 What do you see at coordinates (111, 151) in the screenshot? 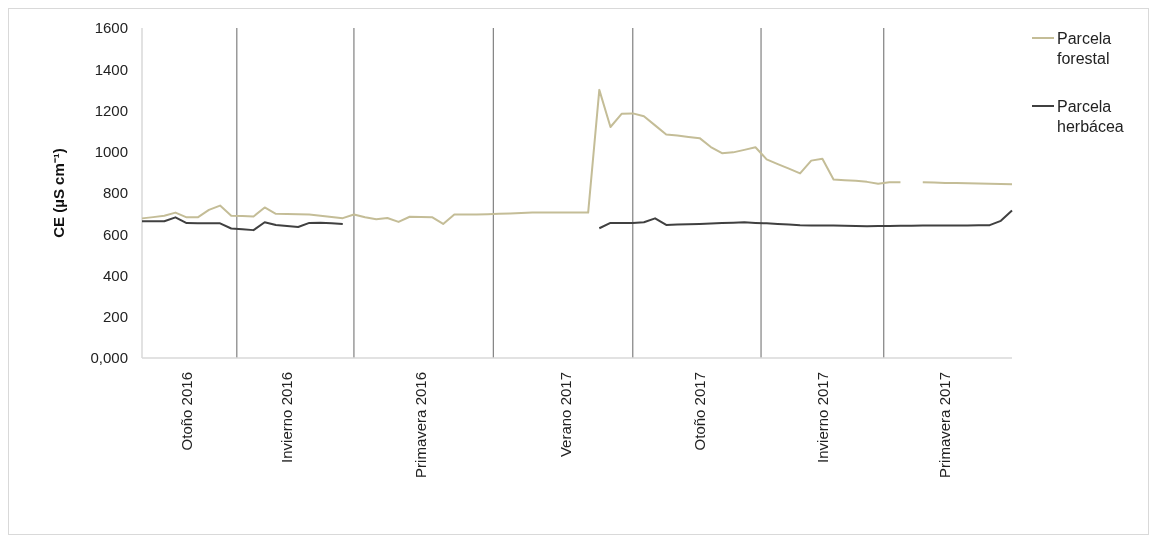
I see `y-tick-label: 1000` at bounding box center [111, 151].